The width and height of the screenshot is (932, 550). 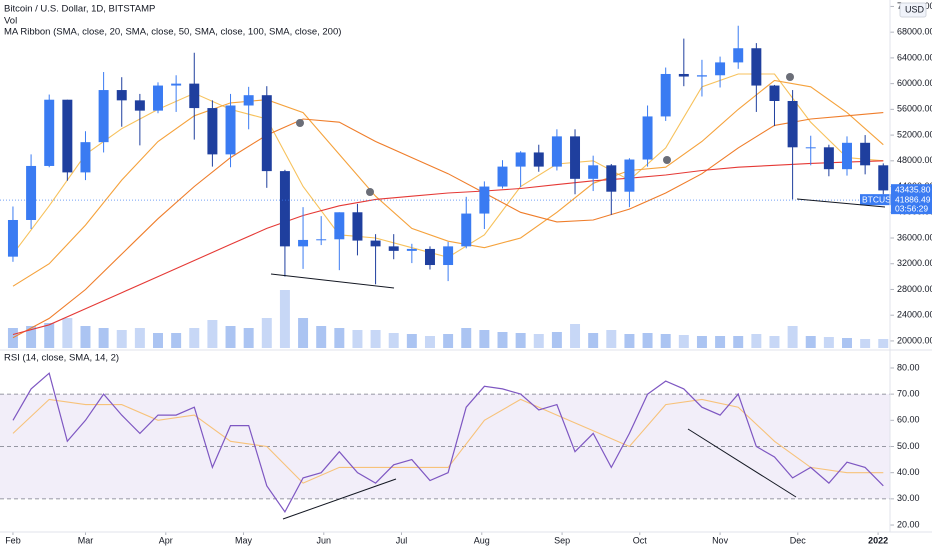 I want to click on symbol-price-badge, so click(x=911, y=204).